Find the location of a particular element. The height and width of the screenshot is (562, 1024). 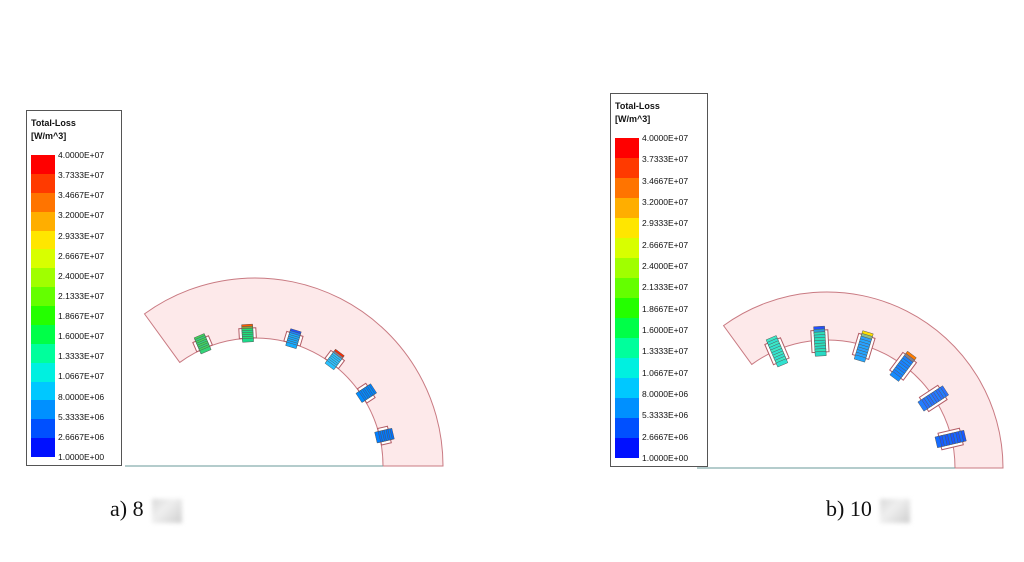

legend-tick-label: 4.0000E+07 is located at coordinates (81, 155).